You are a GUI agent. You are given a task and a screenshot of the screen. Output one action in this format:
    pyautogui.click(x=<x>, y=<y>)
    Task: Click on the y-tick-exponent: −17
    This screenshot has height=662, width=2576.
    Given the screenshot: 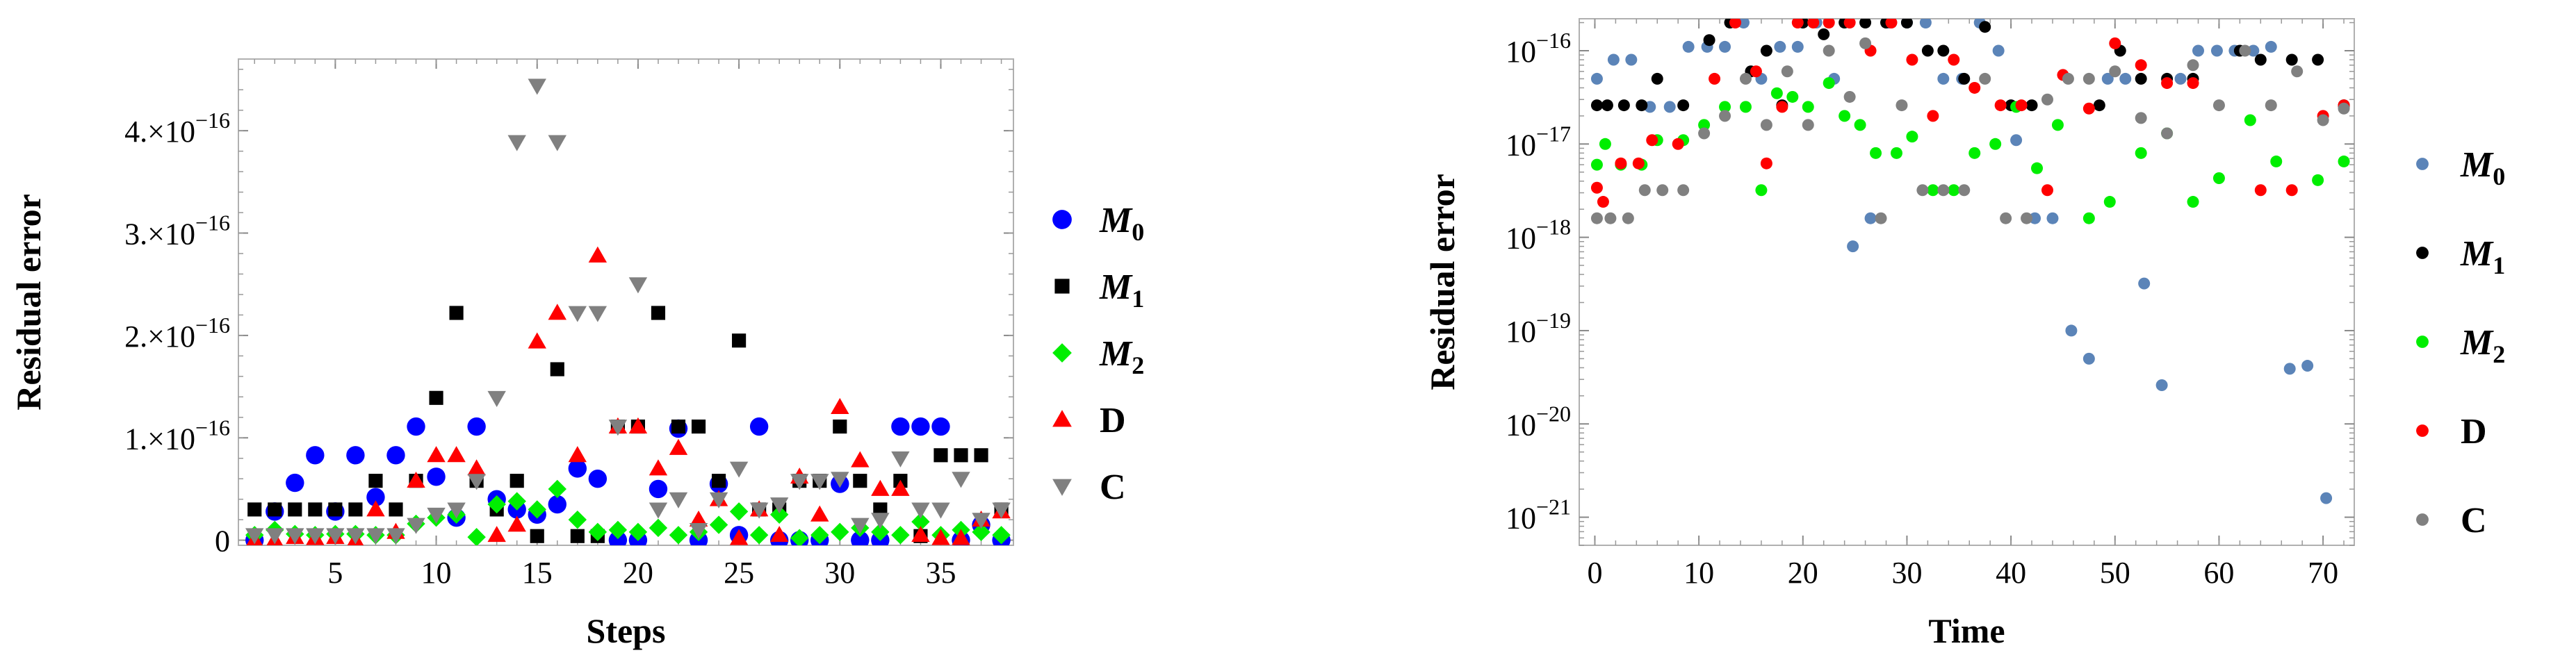 What is the action you would take?
    pyautogui.click(x=1553, y=133)
    